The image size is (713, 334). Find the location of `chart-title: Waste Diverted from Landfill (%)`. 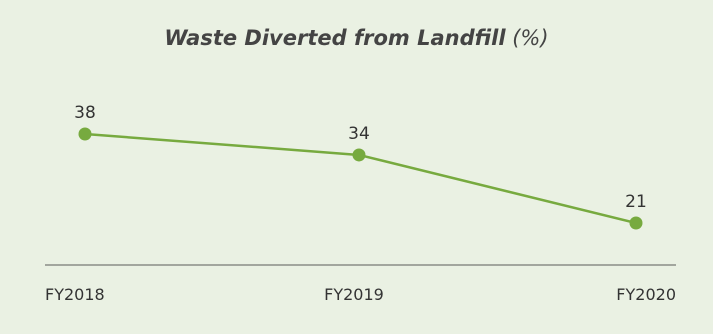

chart-title: Waste Diverted from Landfill (%) is located at coordinates (356, 38).